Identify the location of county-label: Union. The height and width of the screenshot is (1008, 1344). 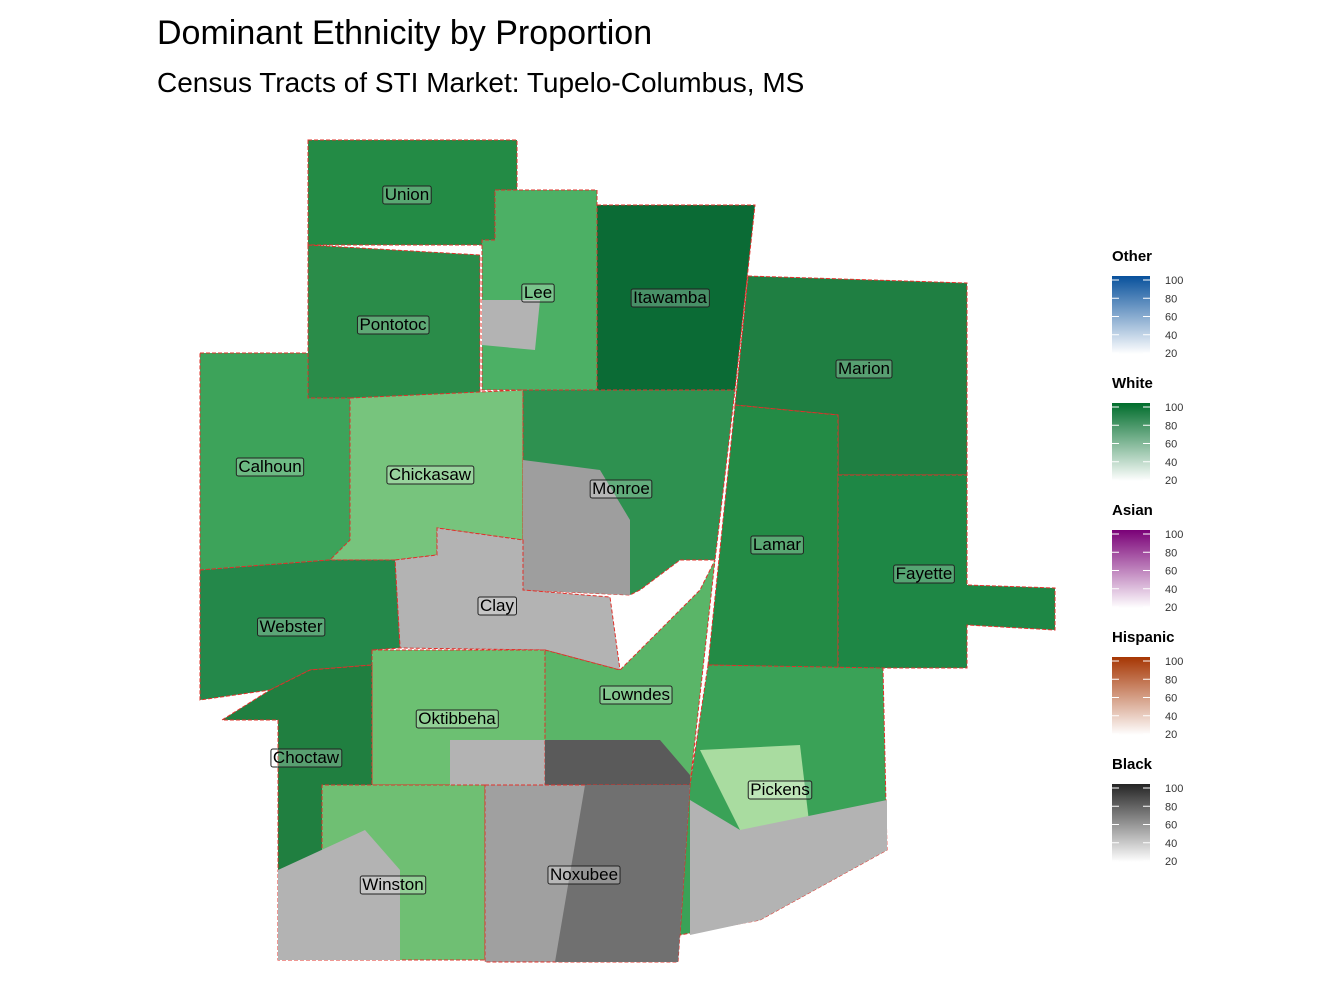
(407, 195).